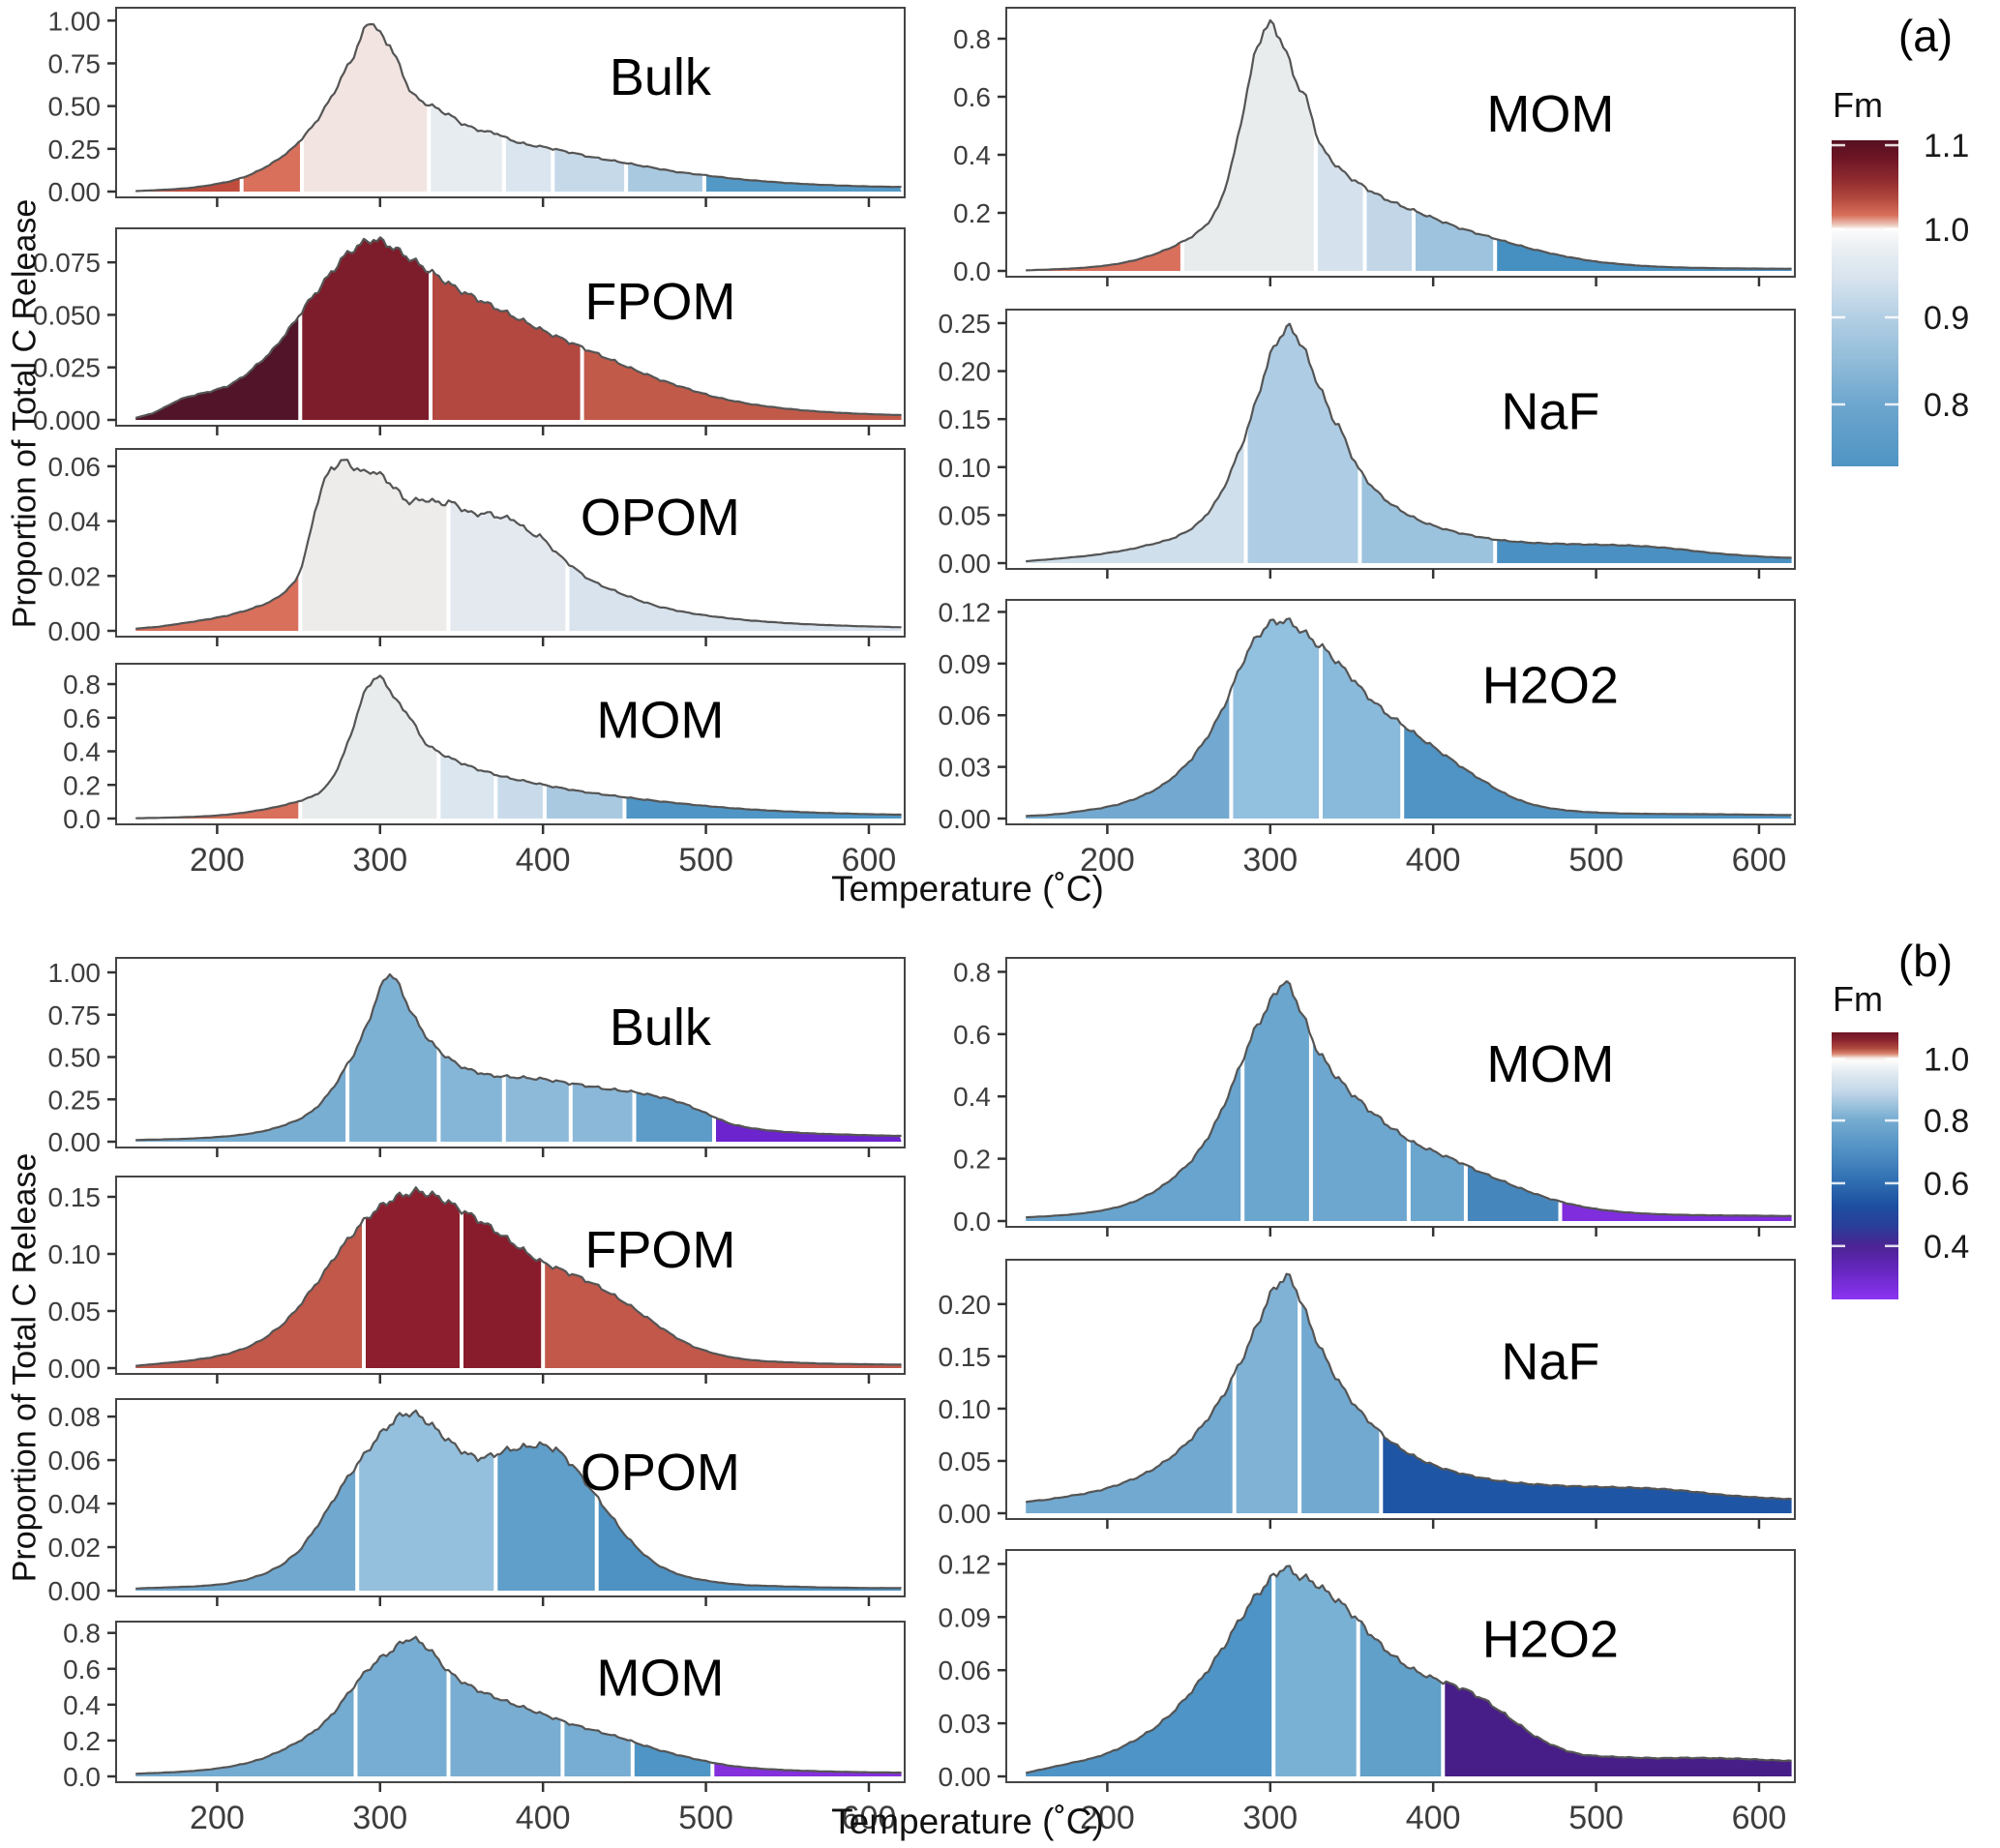 The width and height of the screenshot is (2000, 1848). Describe the element at coordinates (972, 972) in the screenshot. I see `y-tick-label: 0.8` at that location.